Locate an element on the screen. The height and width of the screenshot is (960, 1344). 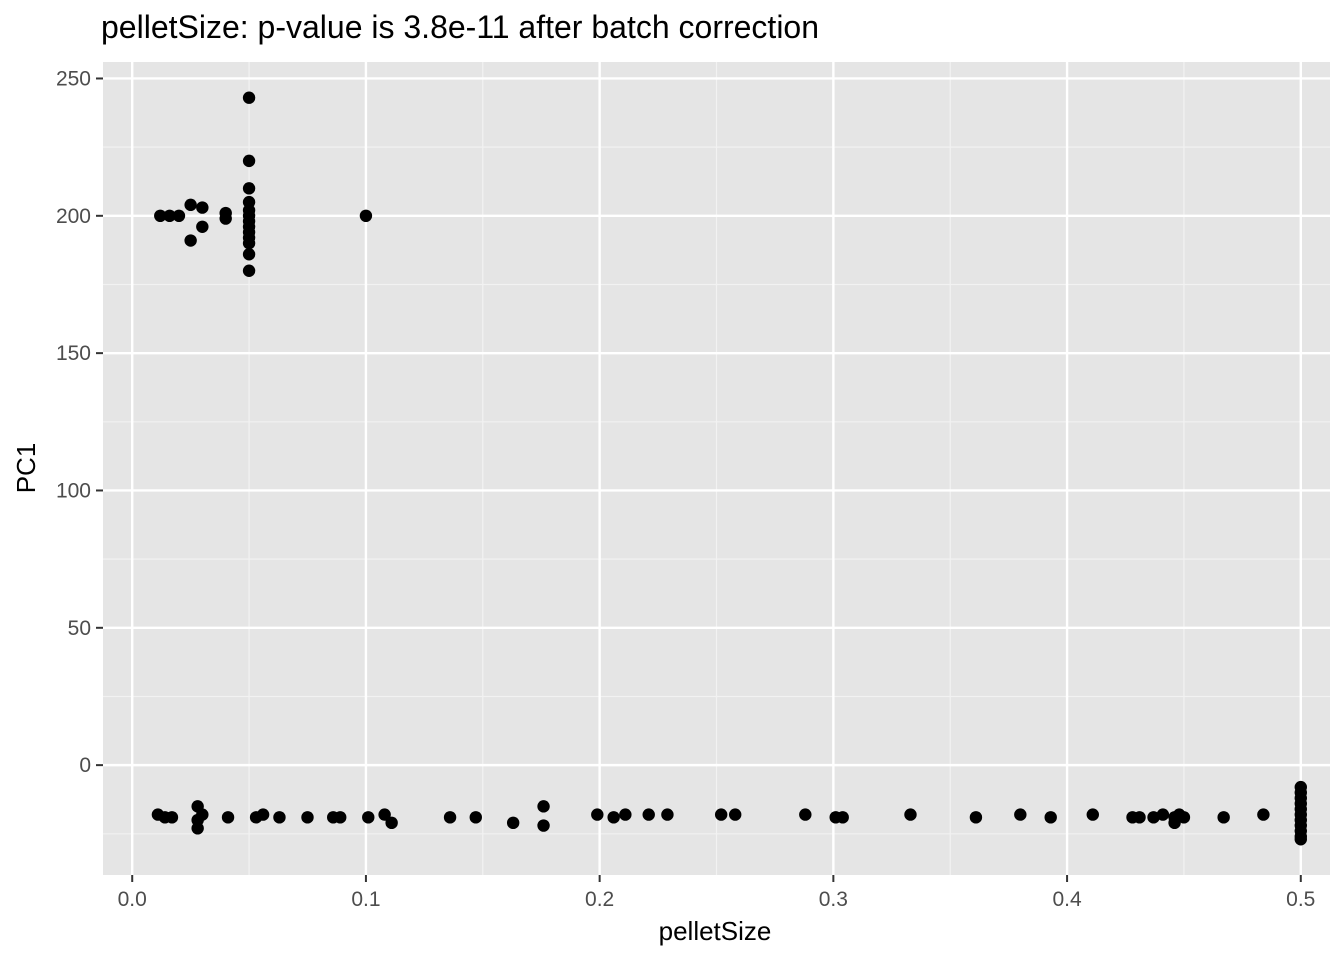
x-tick-label: 0.2 is located at coordinates (599, 899).